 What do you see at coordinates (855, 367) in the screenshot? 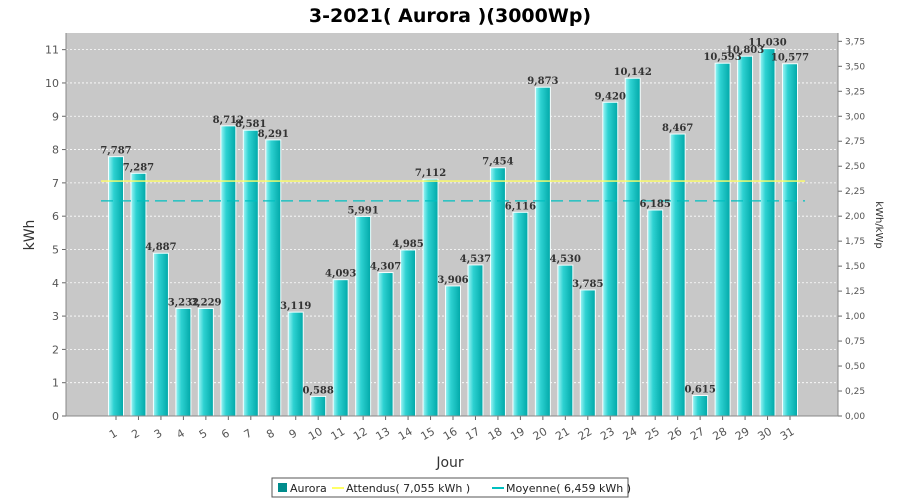
I see `y-right-tick-label: 0,50` at bounding box center [855, 367].